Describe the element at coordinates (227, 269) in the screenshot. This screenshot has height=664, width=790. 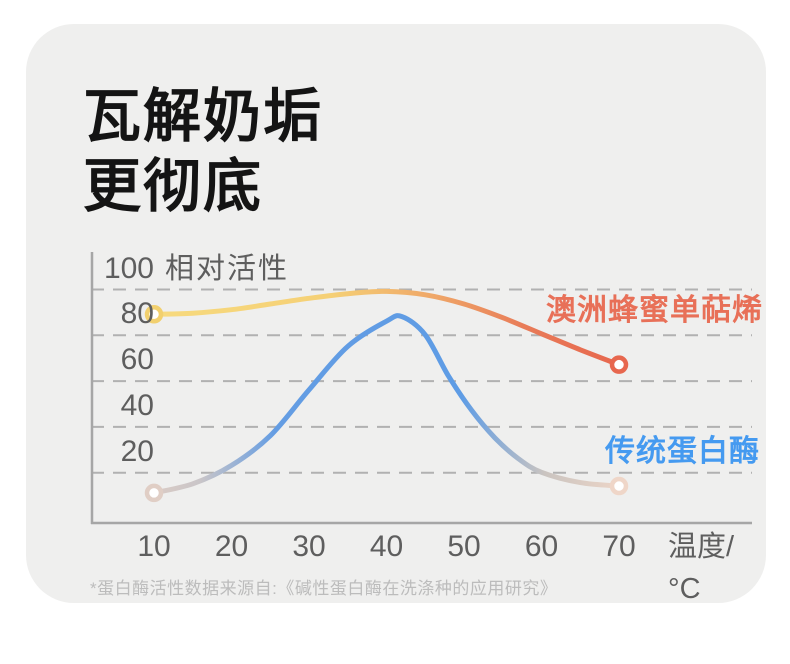
I see `y-axis-title: 相对活性` at that location.